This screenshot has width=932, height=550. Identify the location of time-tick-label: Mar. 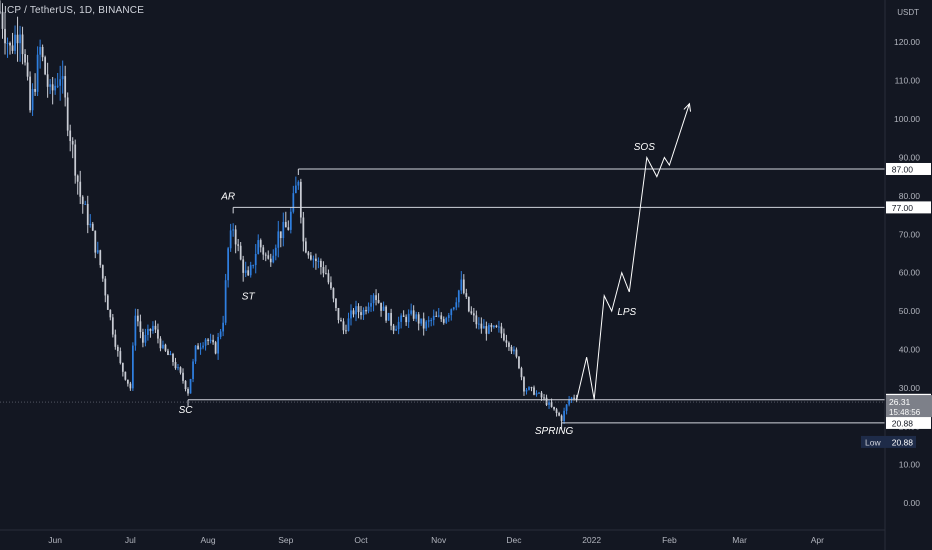
(739, 540).